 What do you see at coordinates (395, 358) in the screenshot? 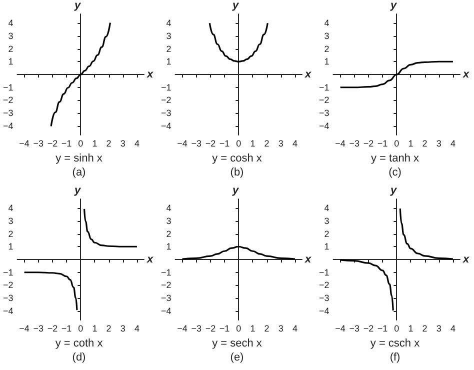
I see `text: (f)` at bounding box center [395, 358].